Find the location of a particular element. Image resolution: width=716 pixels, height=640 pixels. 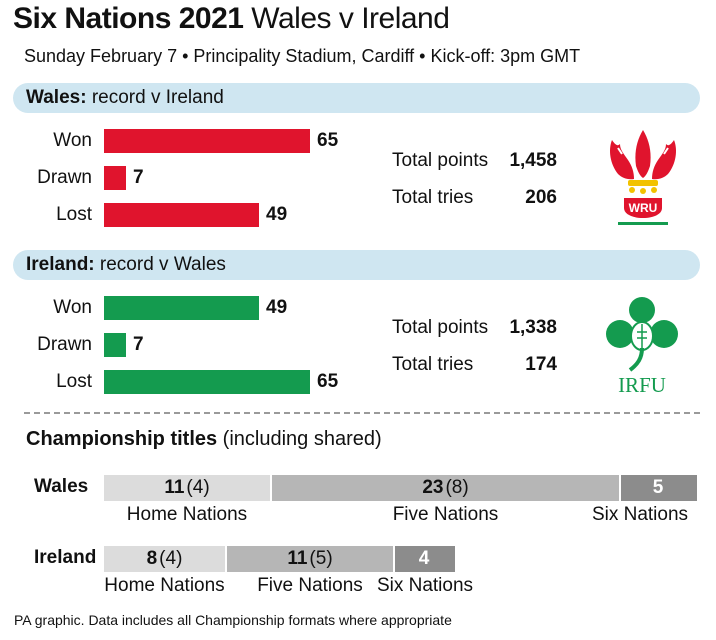

irfu-logo-text: IRFU is located at coordinates (642, 385).